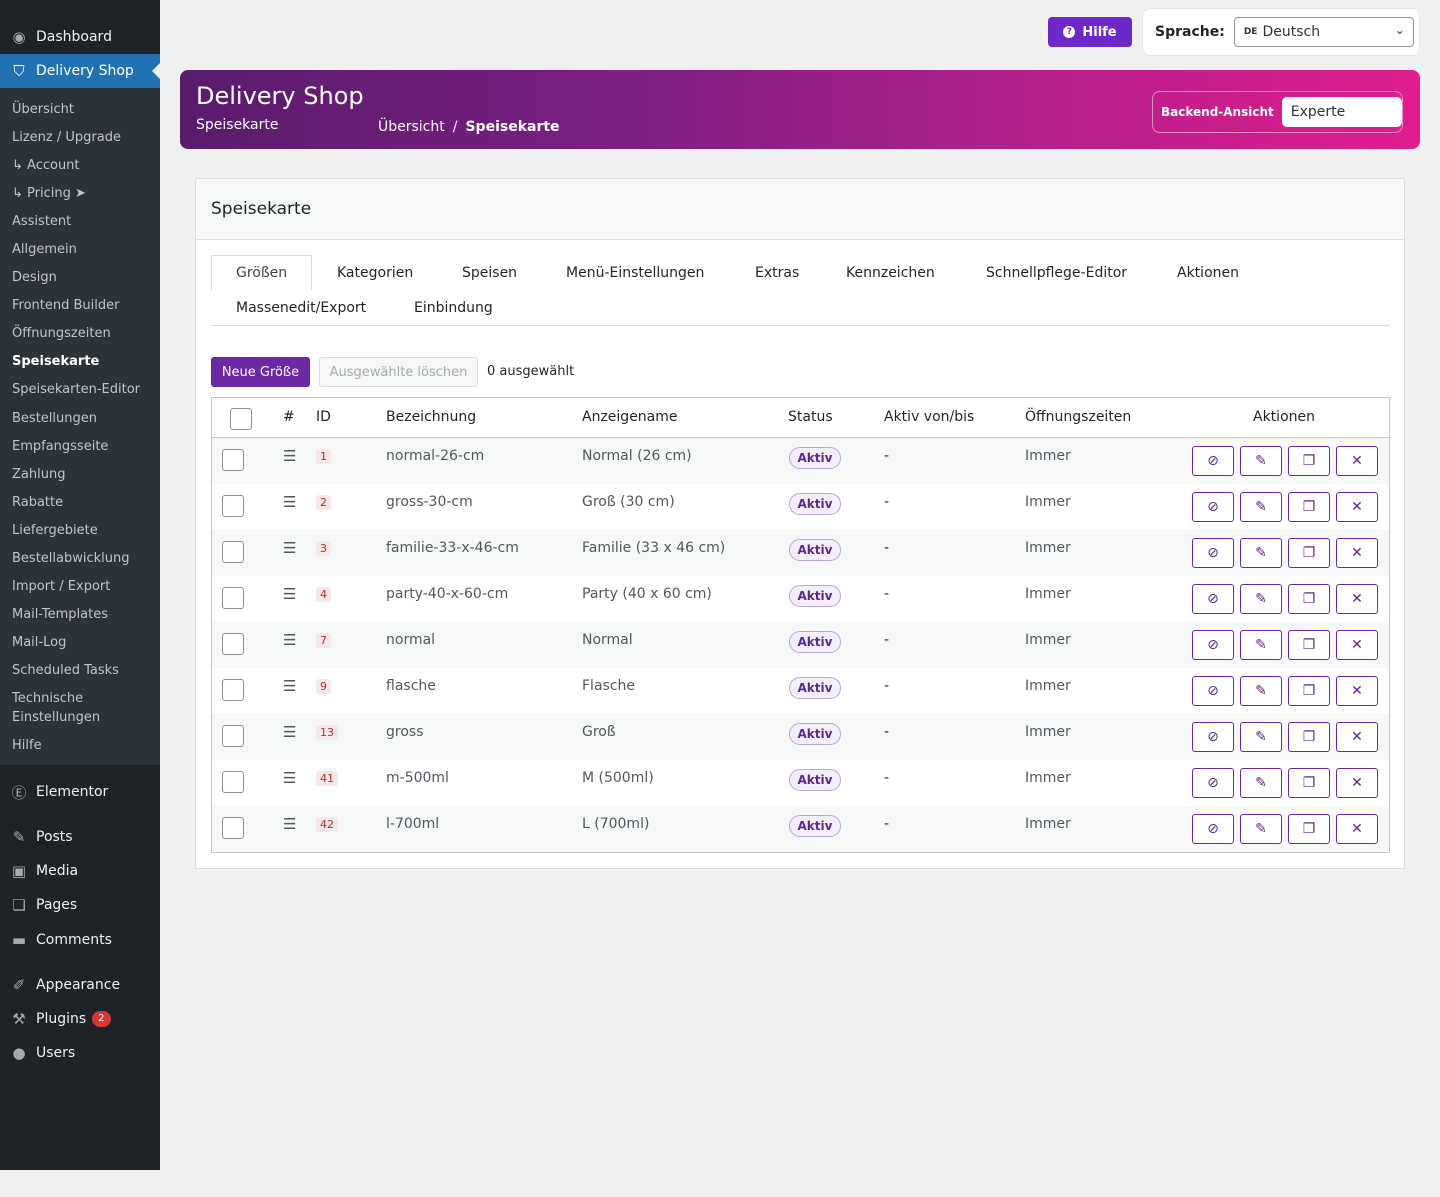 The image size is (1440, 1197). What do you see at coordinates (80, 792) in the screenshot?
I see `menu-elementor: Ⓔ Elementor` at bounding box center [80, 792].